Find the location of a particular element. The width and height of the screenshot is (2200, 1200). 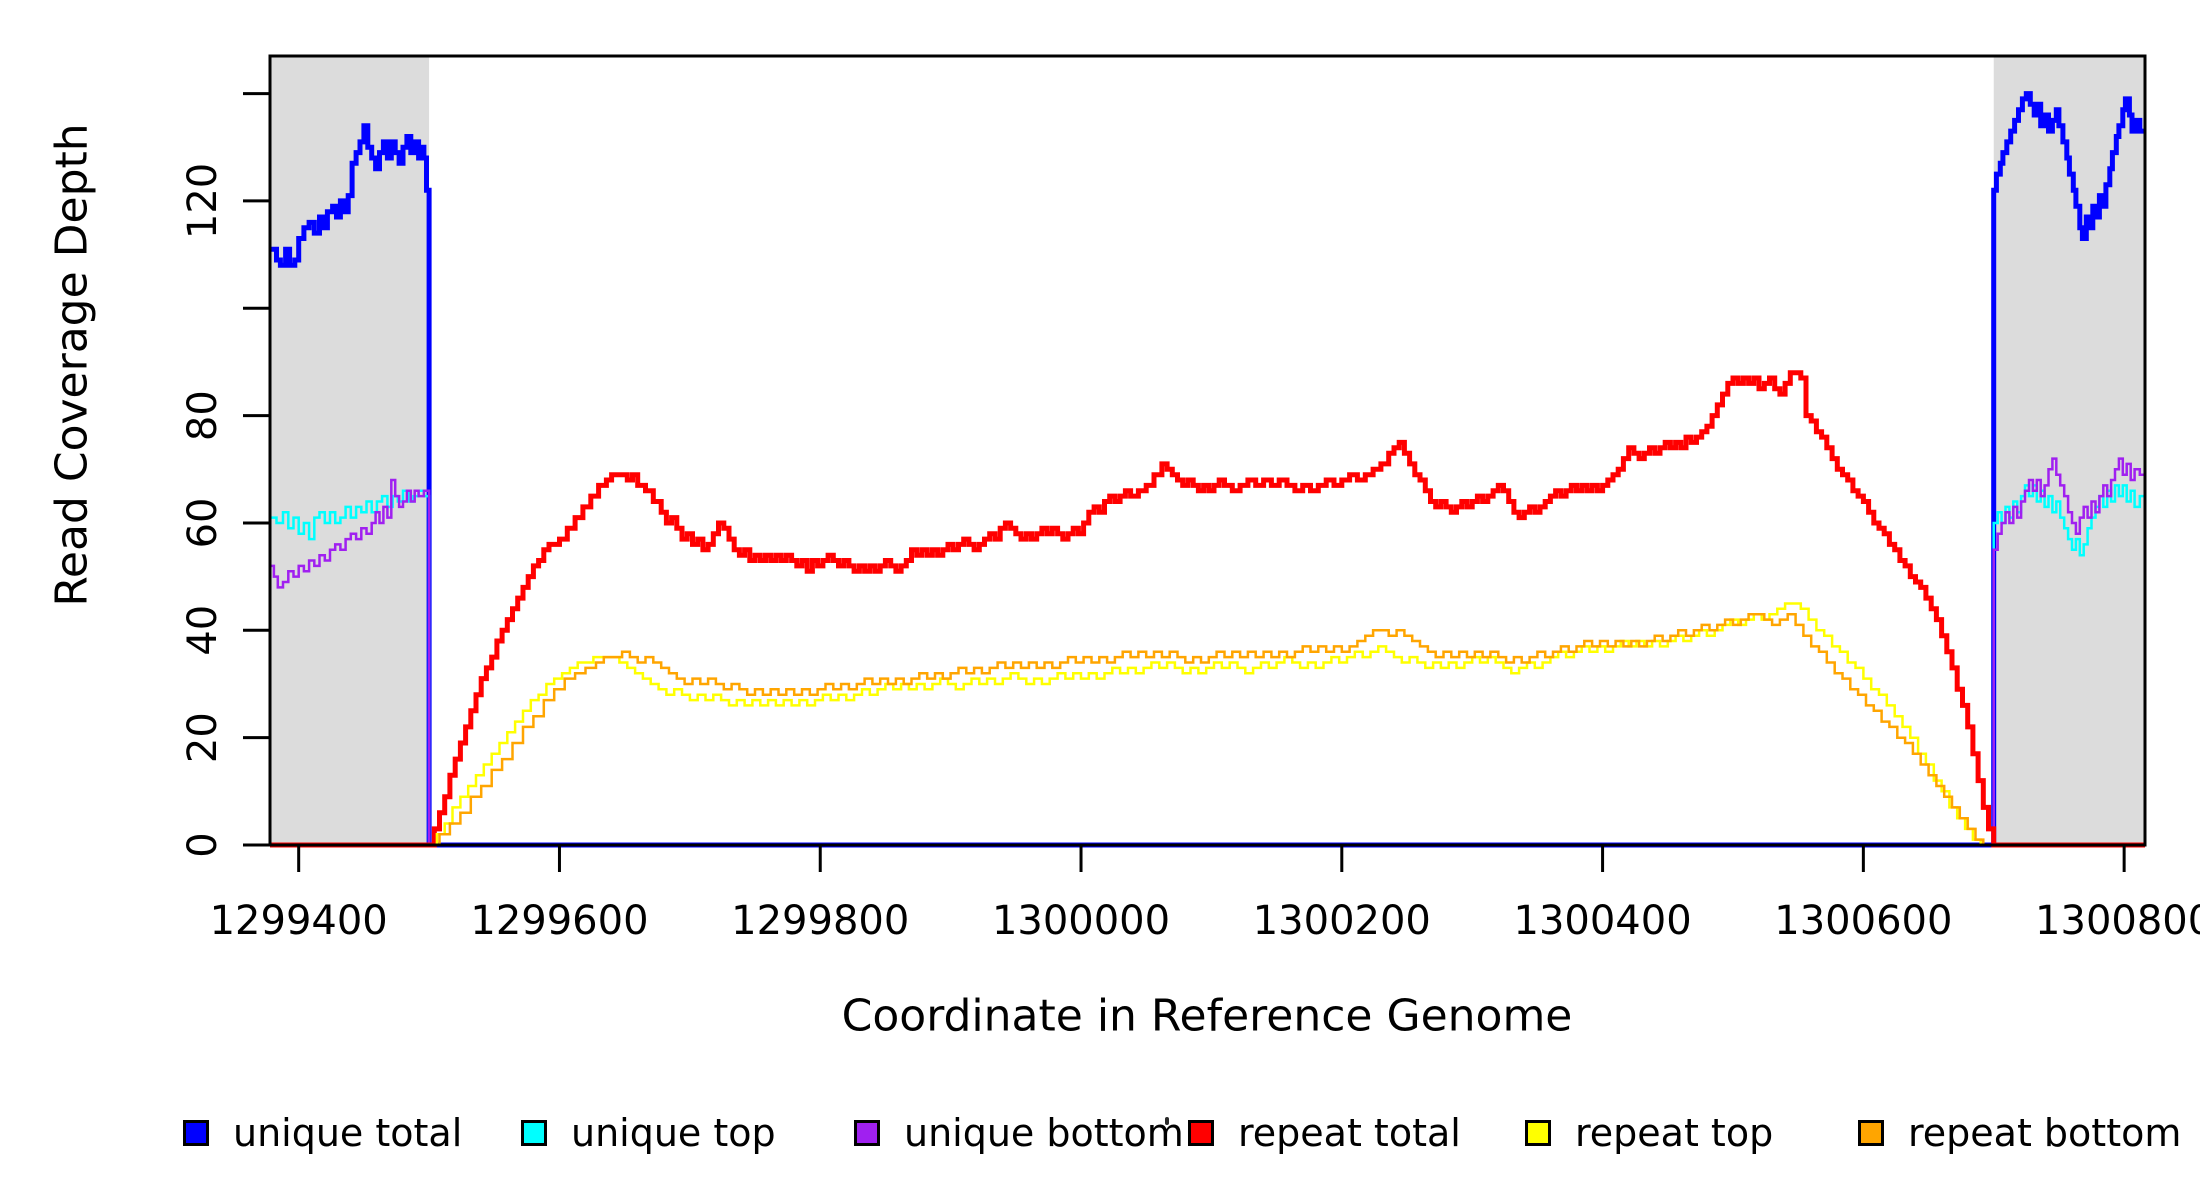

x-tick-label: 1300000 is located at coordinates (1081, 921).